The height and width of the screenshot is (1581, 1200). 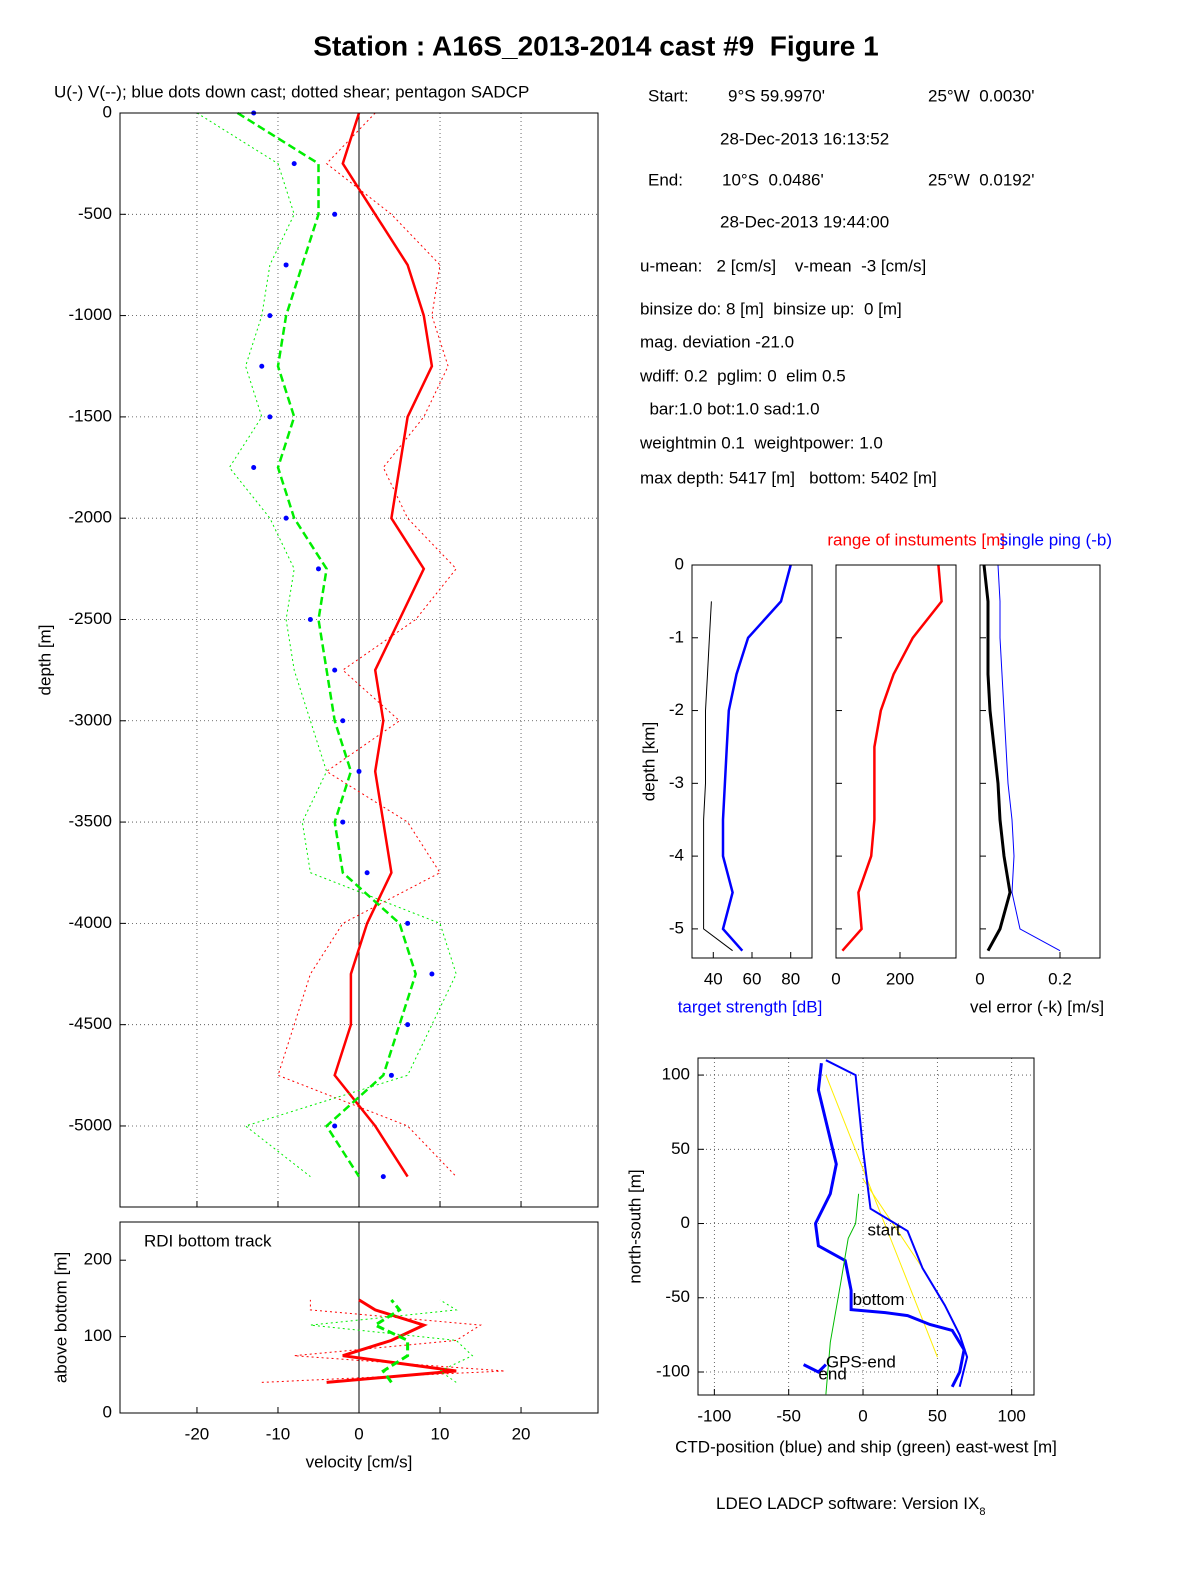 I want to click on y-tick-label: 50, so click(x=680, y=1148).